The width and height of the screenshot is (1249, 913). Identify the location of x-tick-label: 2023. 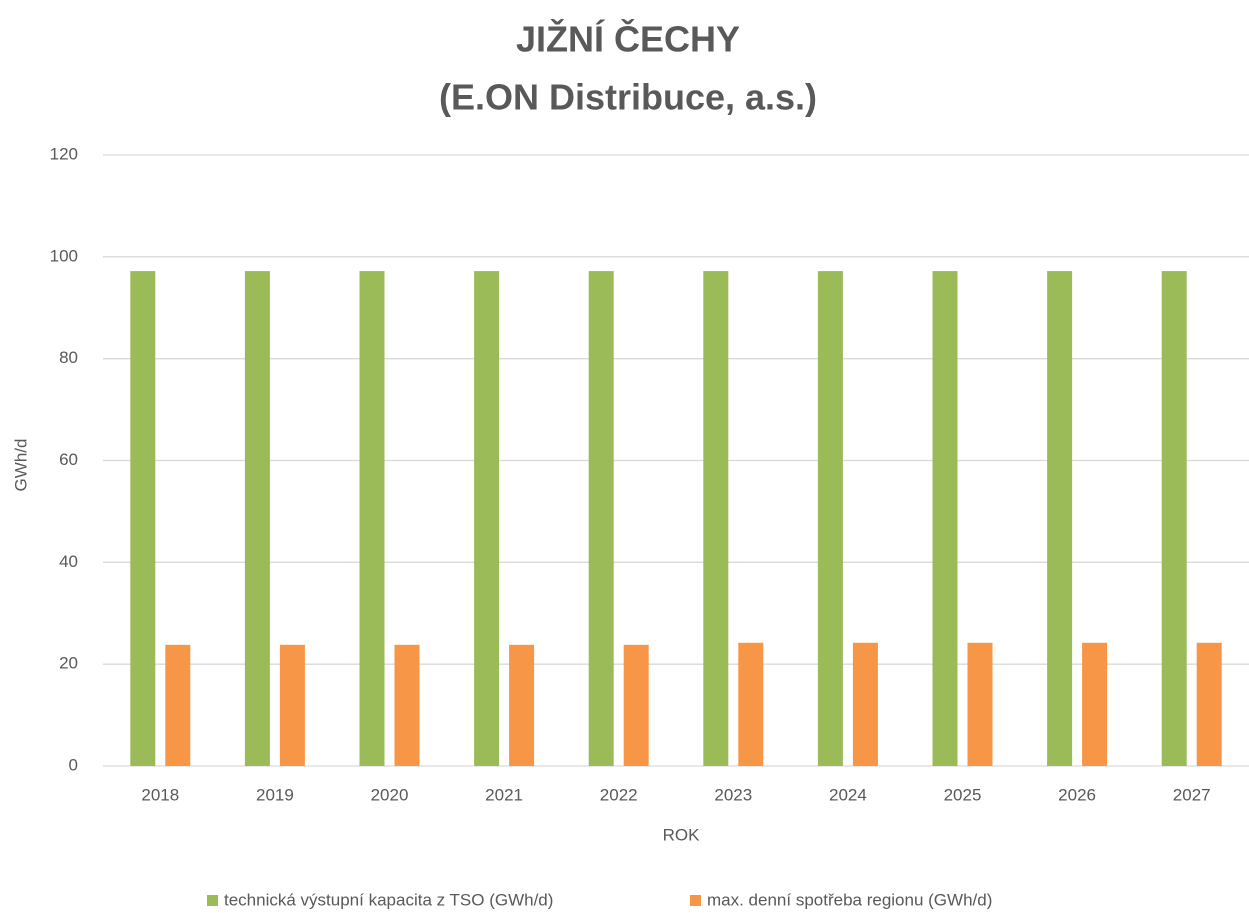
(733, 794).